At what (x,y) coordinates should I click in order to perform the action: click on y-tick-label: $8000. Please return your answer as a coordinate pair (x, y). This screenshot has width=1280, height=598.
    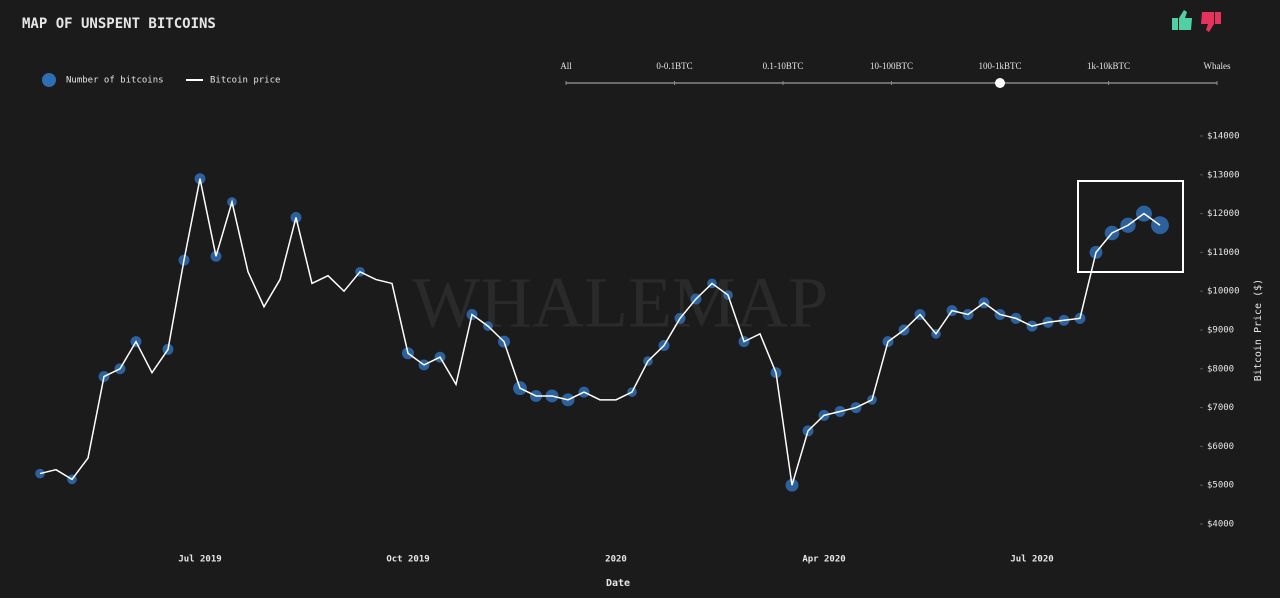
    Looking at the image, I should click on (1220, 369).